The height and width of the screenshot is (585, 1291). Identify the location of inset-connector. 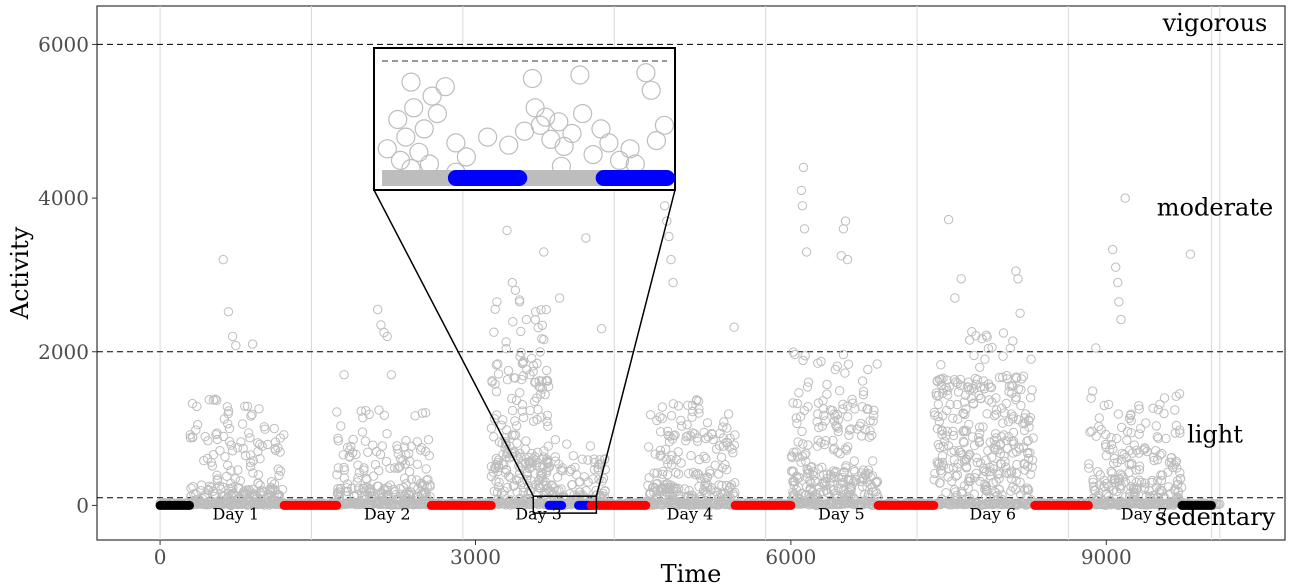
(635, 343).